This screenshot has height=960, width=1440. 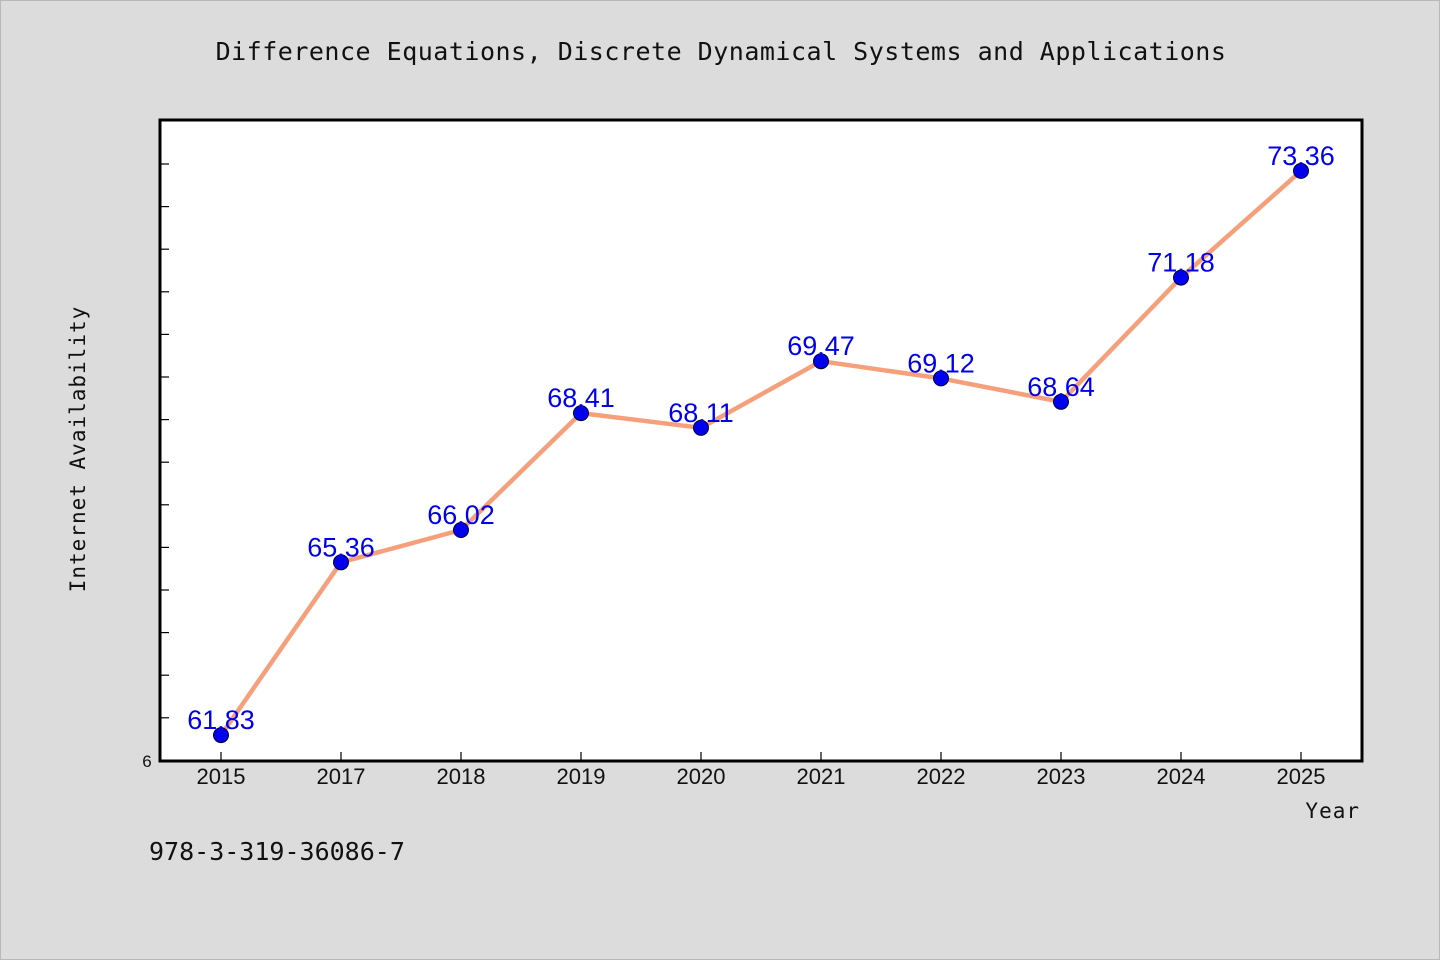 I want to click on data-label: 61.83, so click(x=221, y=720).